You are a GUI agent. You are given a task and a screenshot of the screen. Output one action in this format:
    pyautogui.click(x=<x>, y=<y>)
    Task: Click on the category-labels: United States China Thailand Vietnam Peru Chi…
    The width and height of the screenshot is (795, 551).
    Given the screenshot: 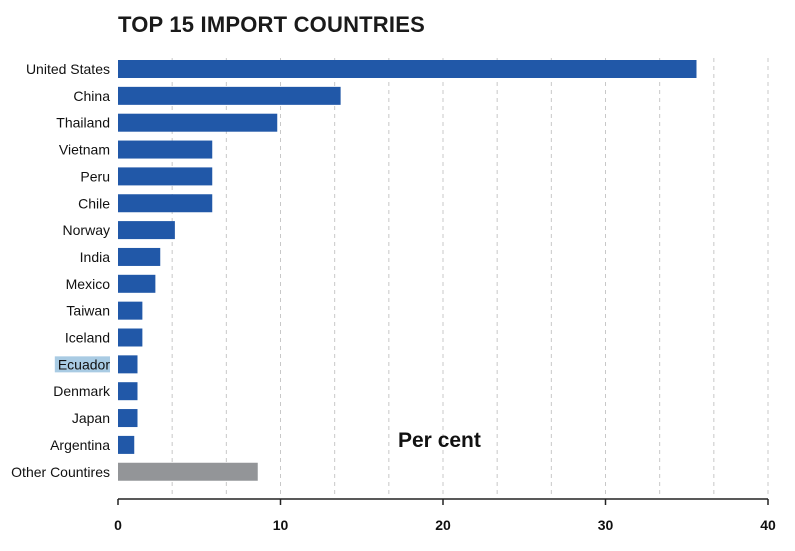 What is the action you would take?
    pyautogui.click(x=61, y=270)
    